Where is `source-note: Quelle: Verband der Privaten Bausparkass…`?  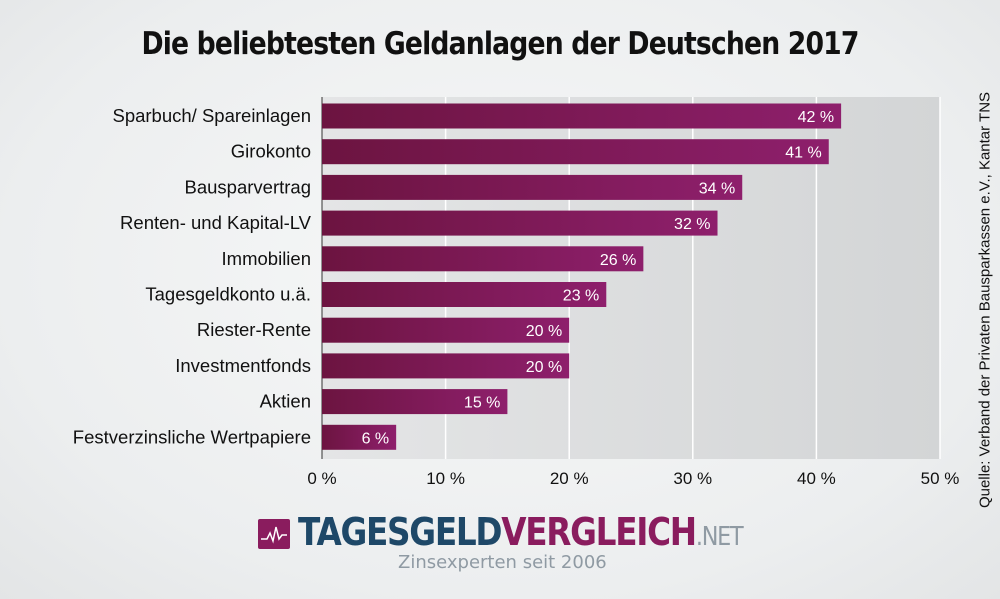
source-note: Quelle: Verband der Privaten Bausparkass… is located at coordinates (985, 300).